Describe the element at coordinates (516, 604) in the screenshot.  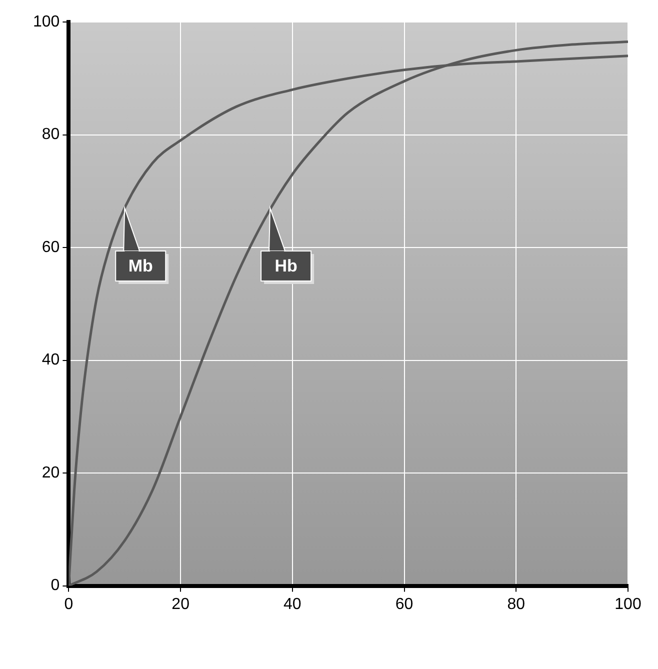
I see `x-tick-label: 80` at that location.